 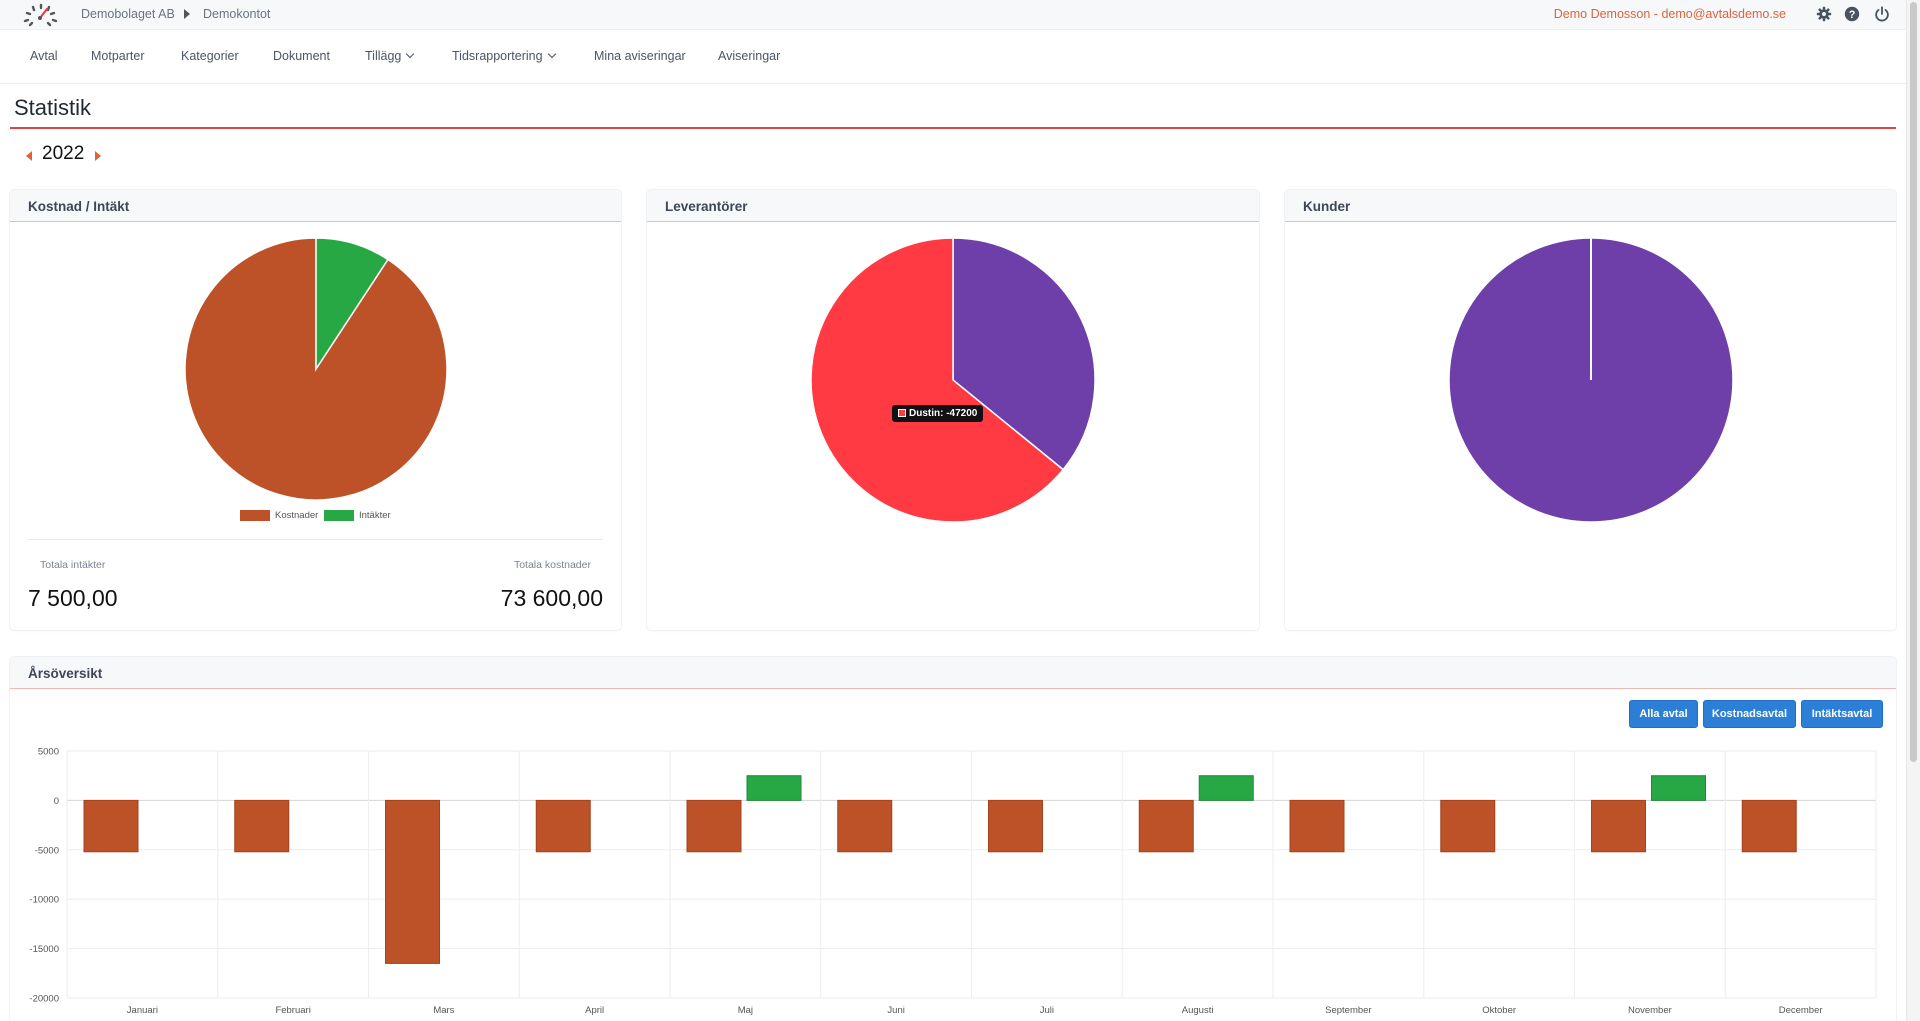 I want to click on page-scrollbar, so click(x=1913, y=510).